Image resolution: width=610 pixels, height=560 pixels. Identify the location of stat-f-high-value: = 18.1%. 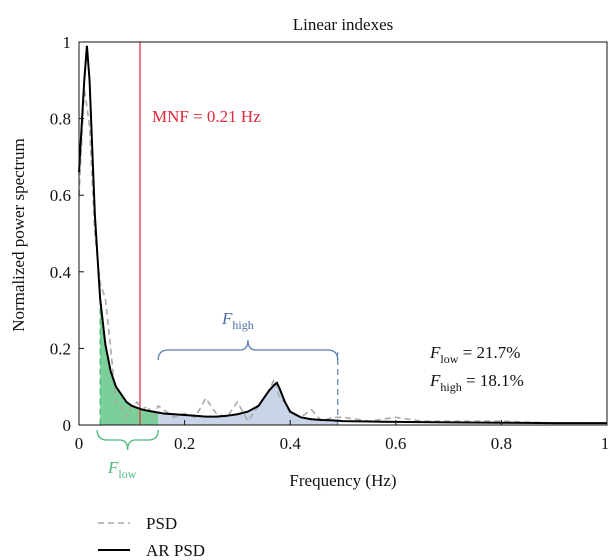
(493, 380).